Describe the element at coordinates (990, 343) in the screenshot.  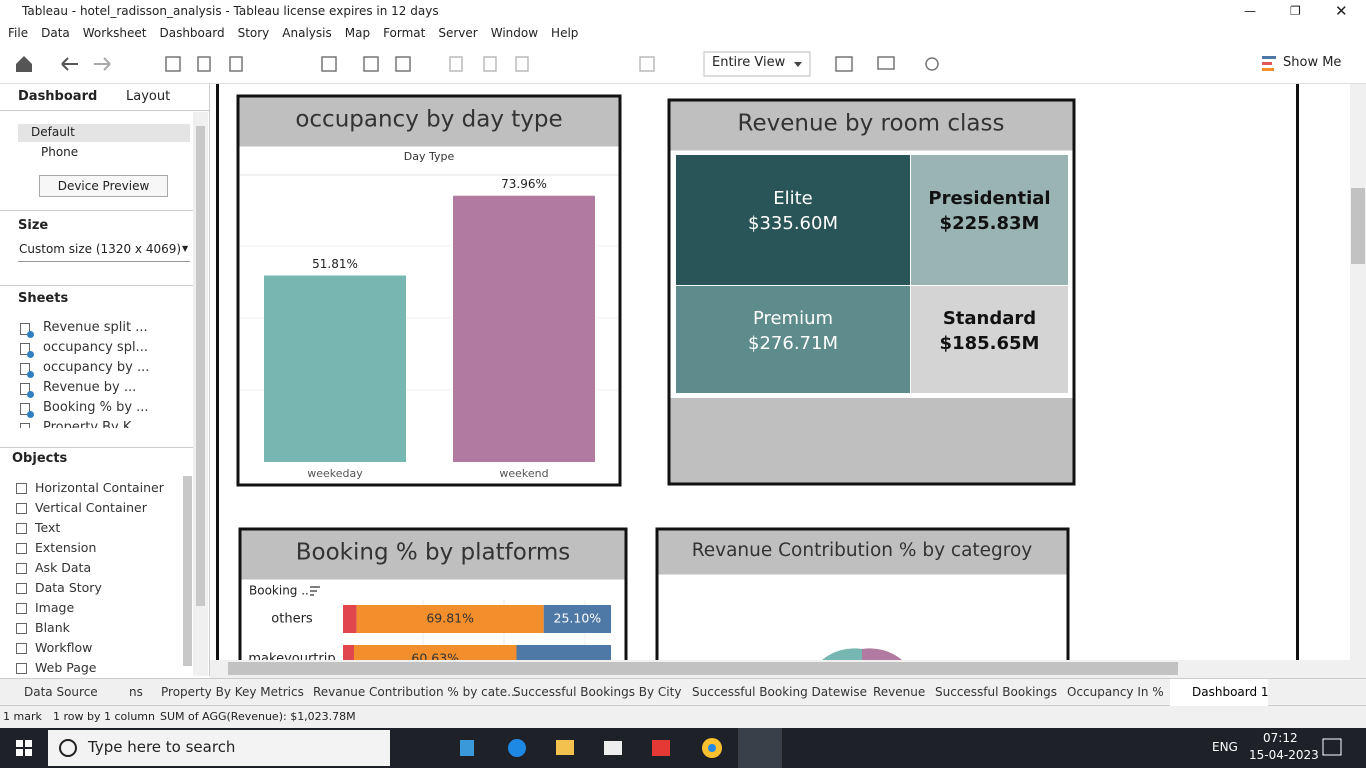
I see `cell-value: $185.65M` at that location.